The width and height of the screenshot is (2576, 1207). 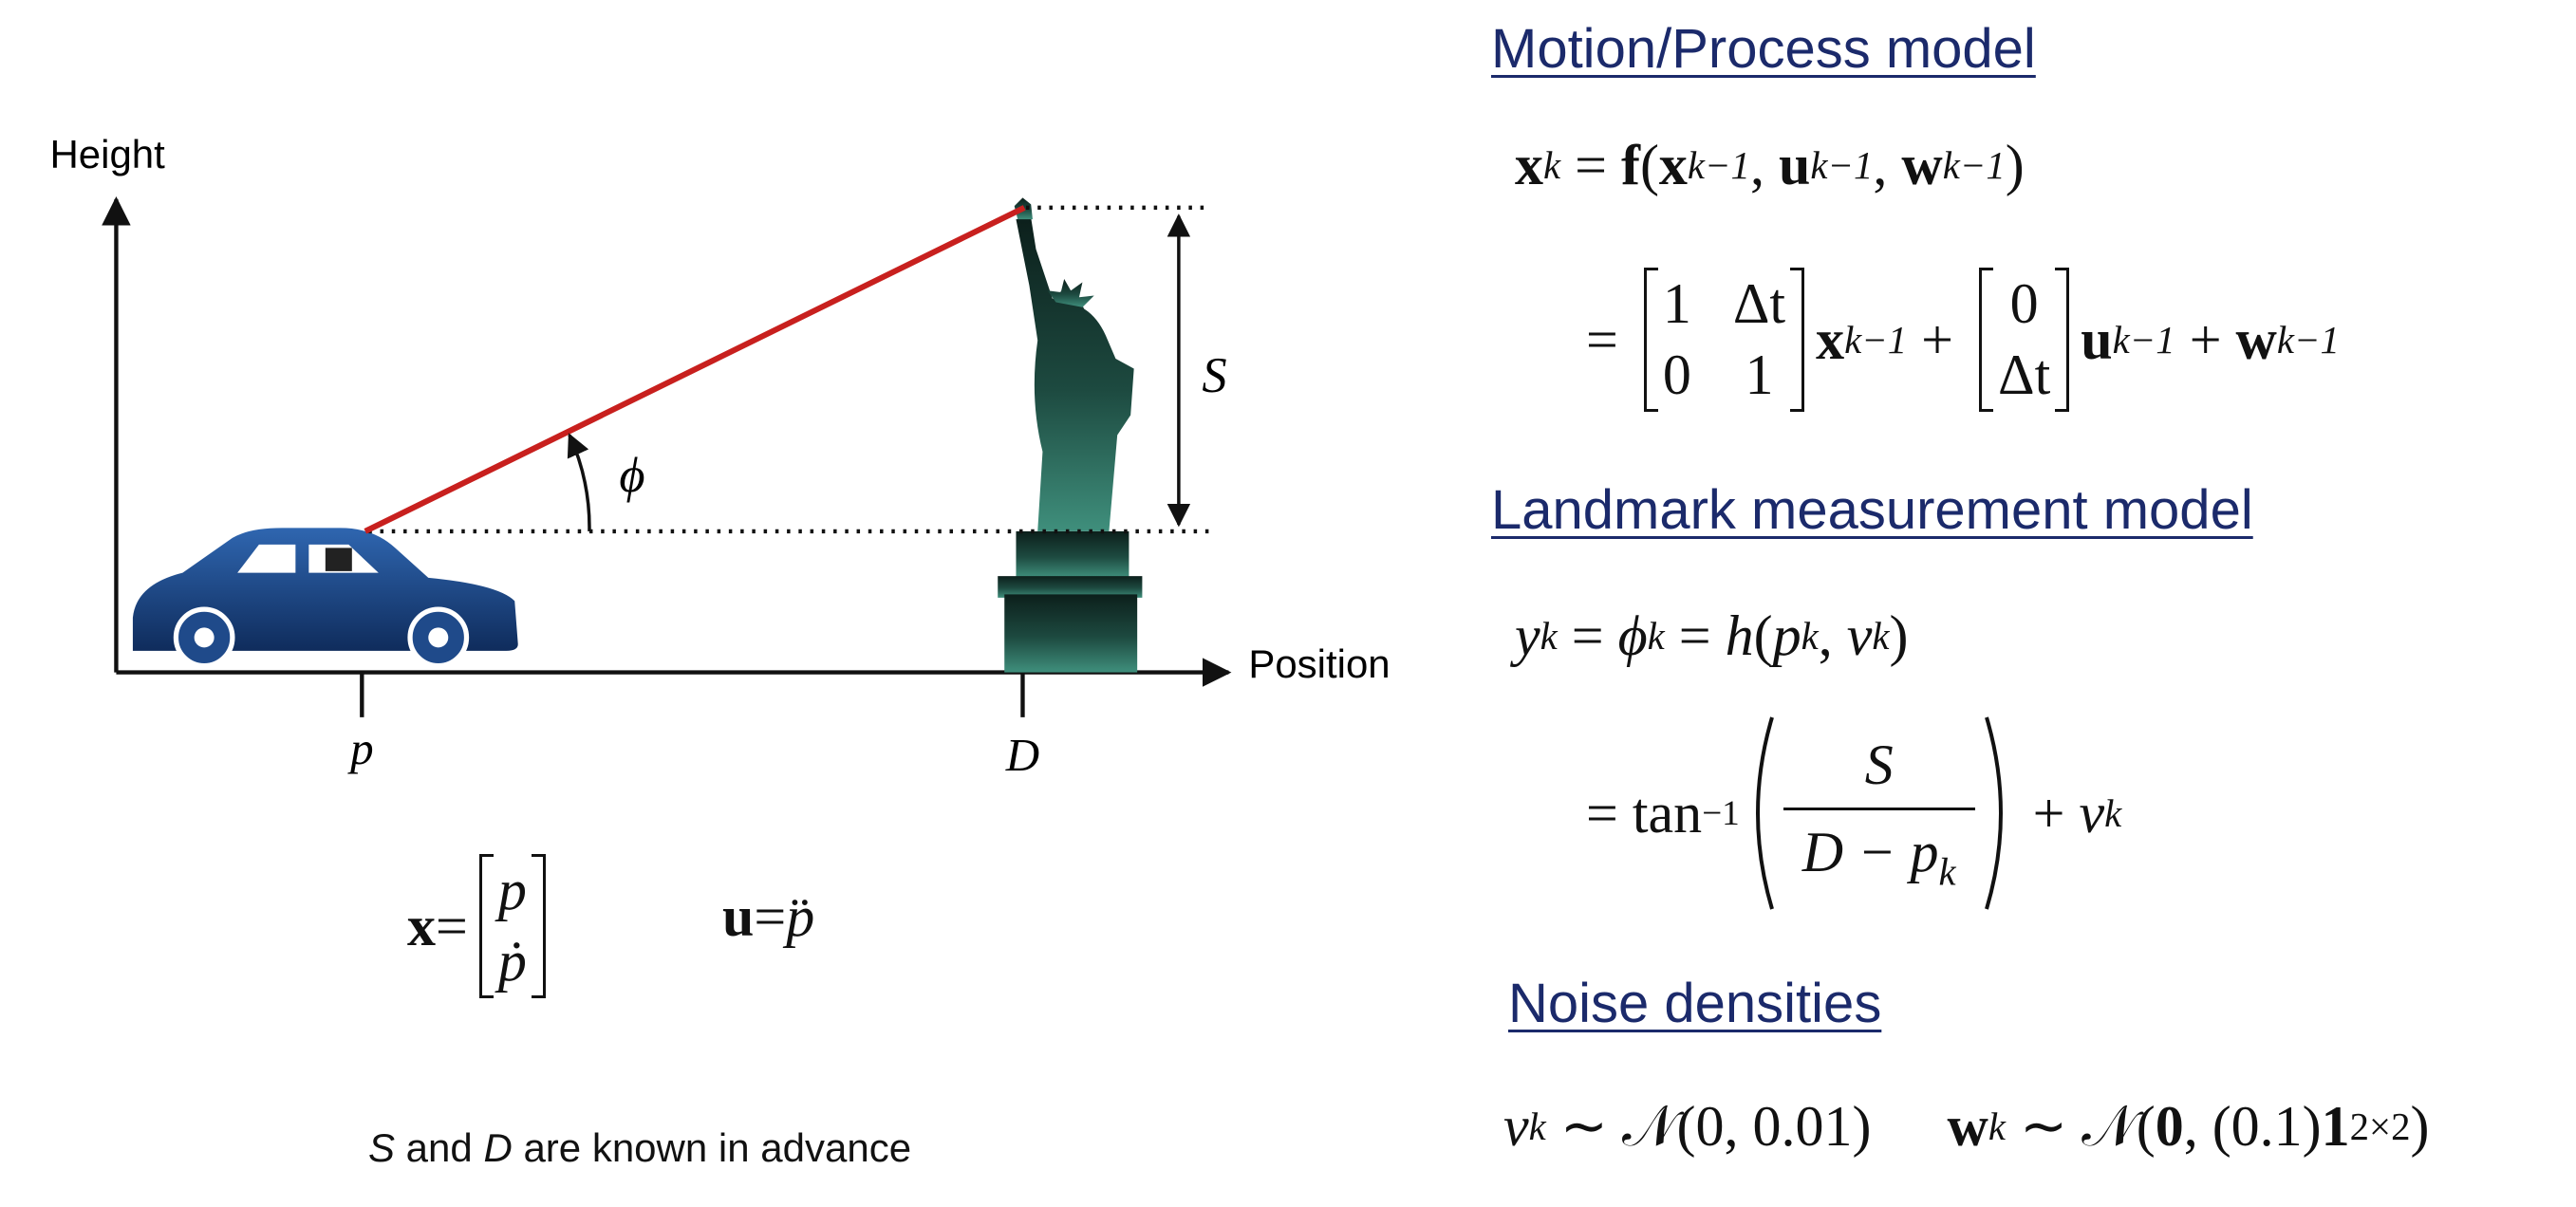 What do you see at coordinates (498, 1147) in the screenshot?
I see `note-part: D` at bounding box center [498, 1147].